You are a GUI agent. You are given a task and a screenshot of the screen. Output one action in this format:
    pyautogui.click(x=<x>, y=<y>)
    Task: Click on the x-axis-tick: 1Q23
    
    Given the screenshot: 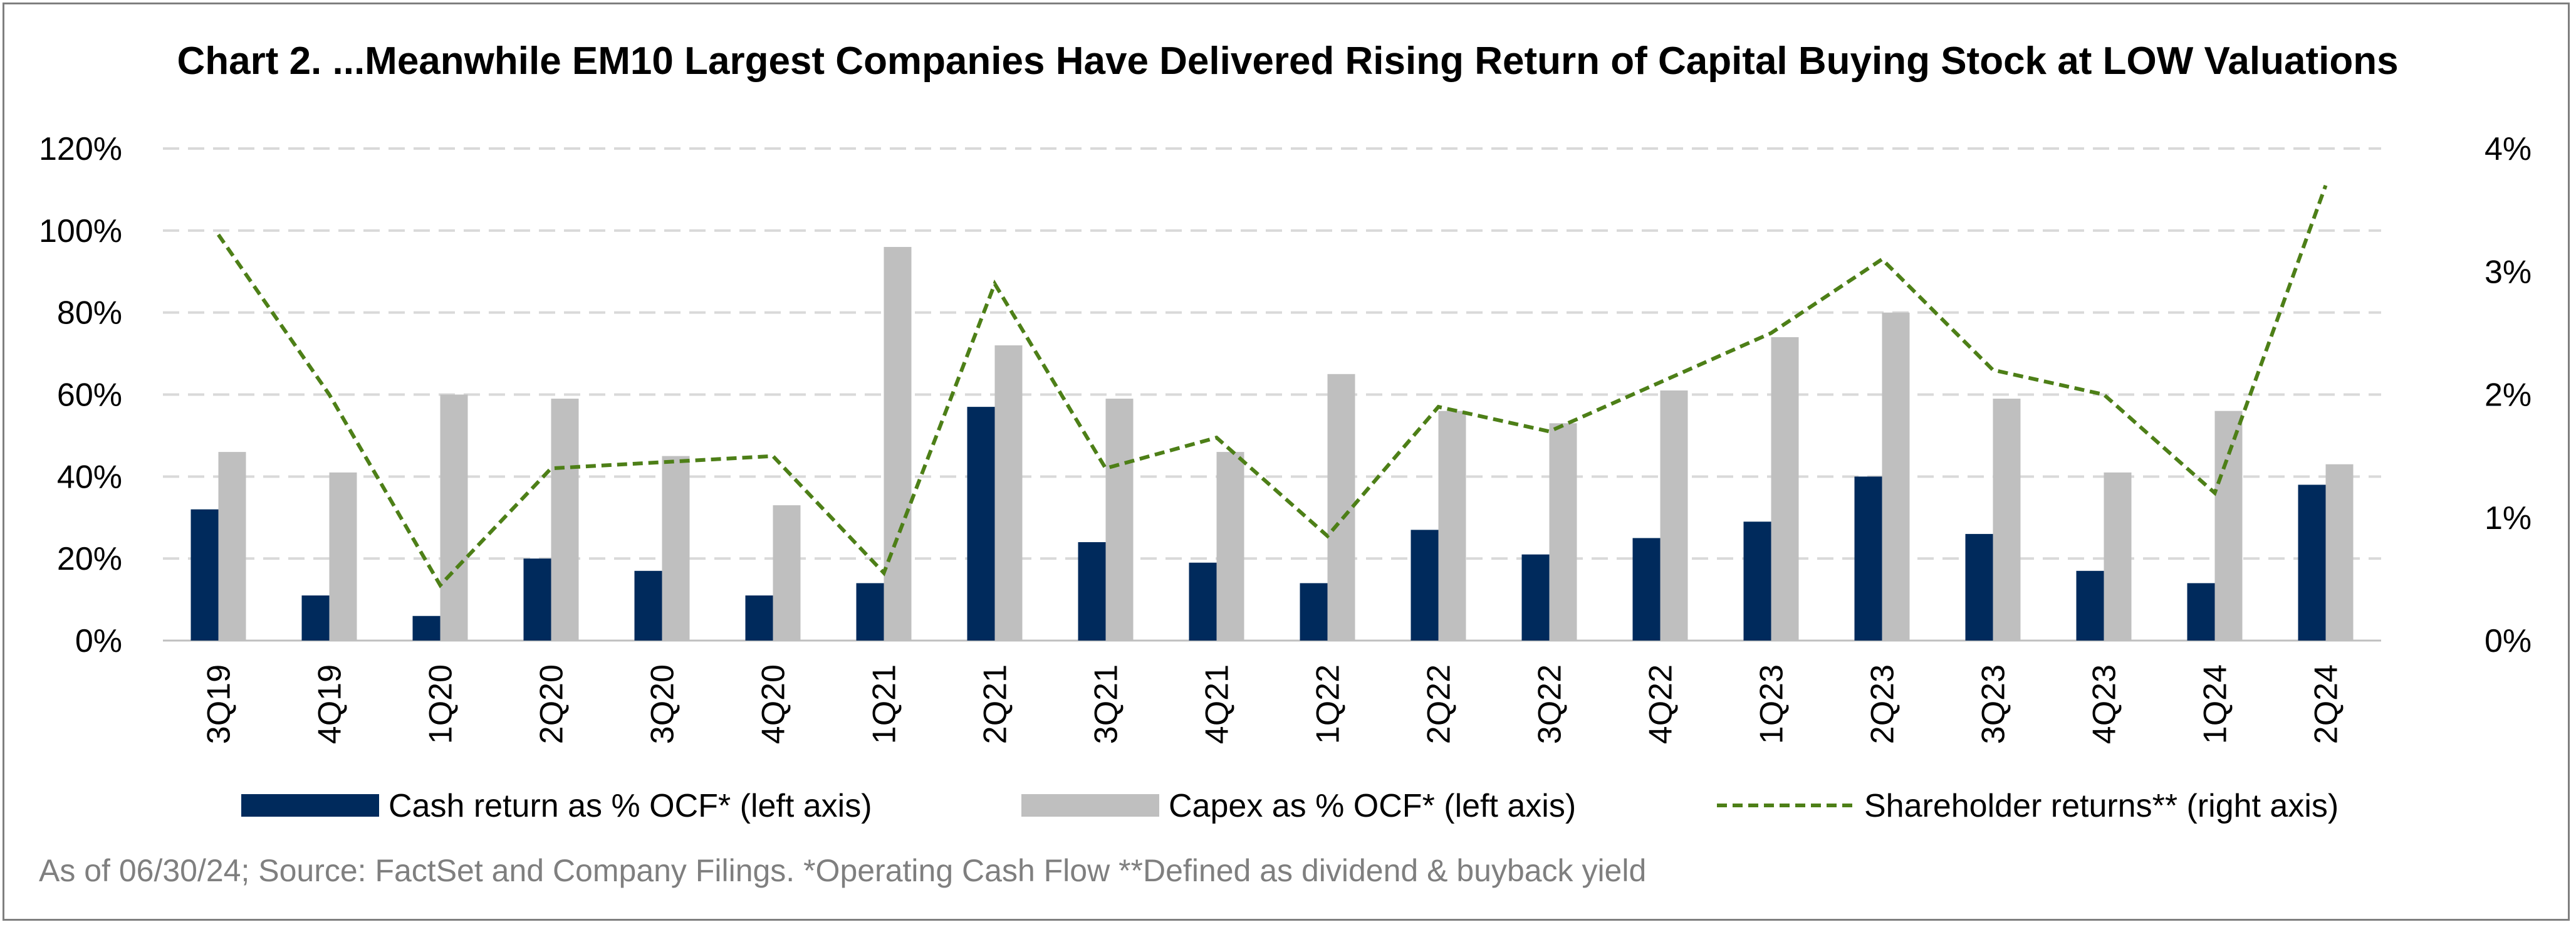 What is the action you would take?
    pyautogui.click(x=1772, y=704)
    